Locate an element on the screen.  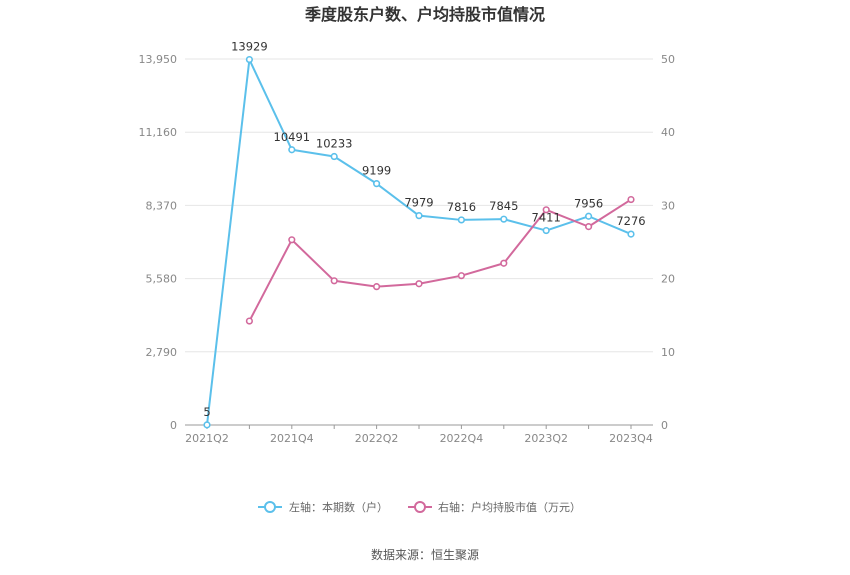
x-tick-label: 2023Q4 is located at coordinates (631, 438).